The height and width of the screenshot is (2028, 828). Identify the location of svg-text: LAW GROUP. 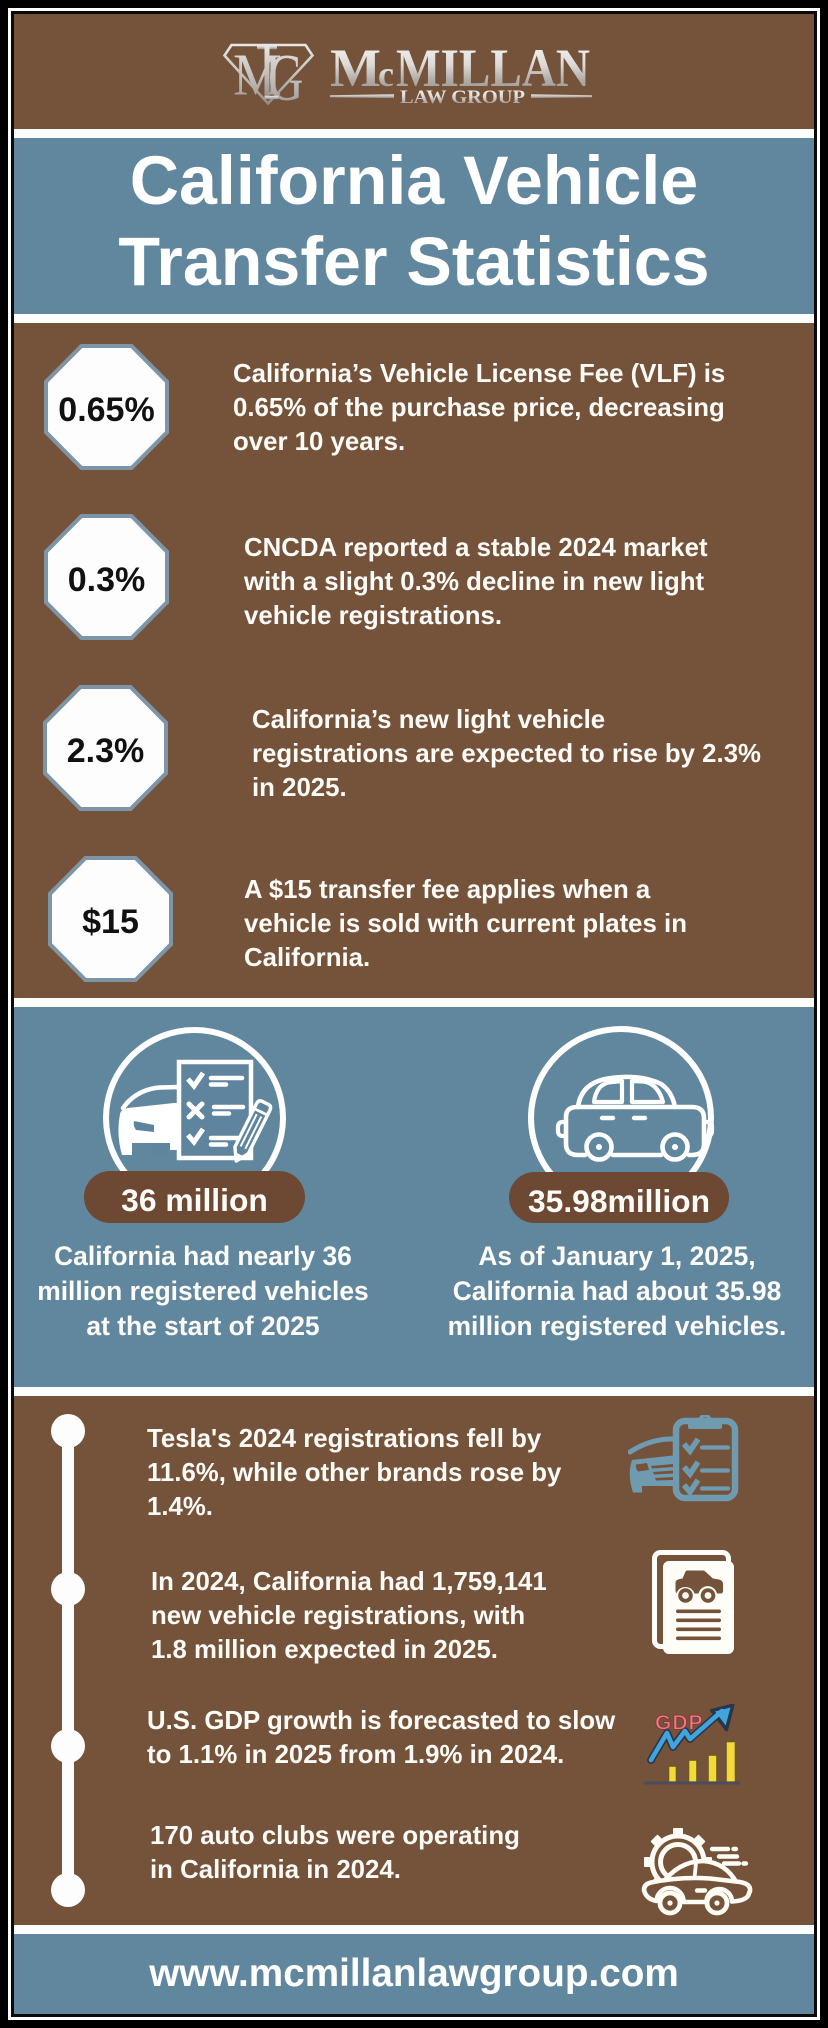
(462, 97).